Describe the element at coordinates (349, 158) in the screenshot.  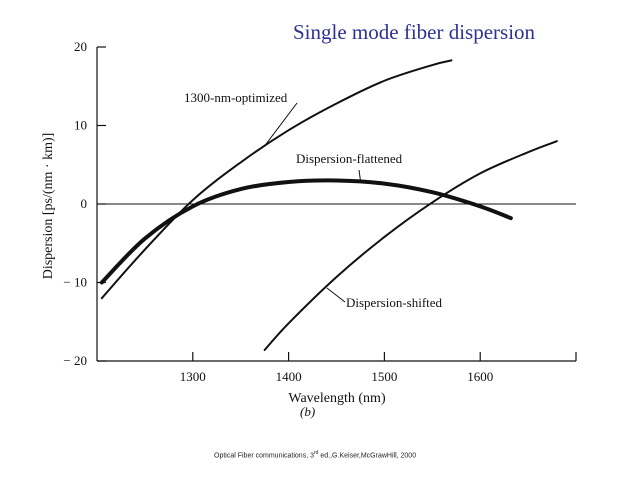
I see `annotation-dispersion-flattened: Dispersion-flattened` at that location.